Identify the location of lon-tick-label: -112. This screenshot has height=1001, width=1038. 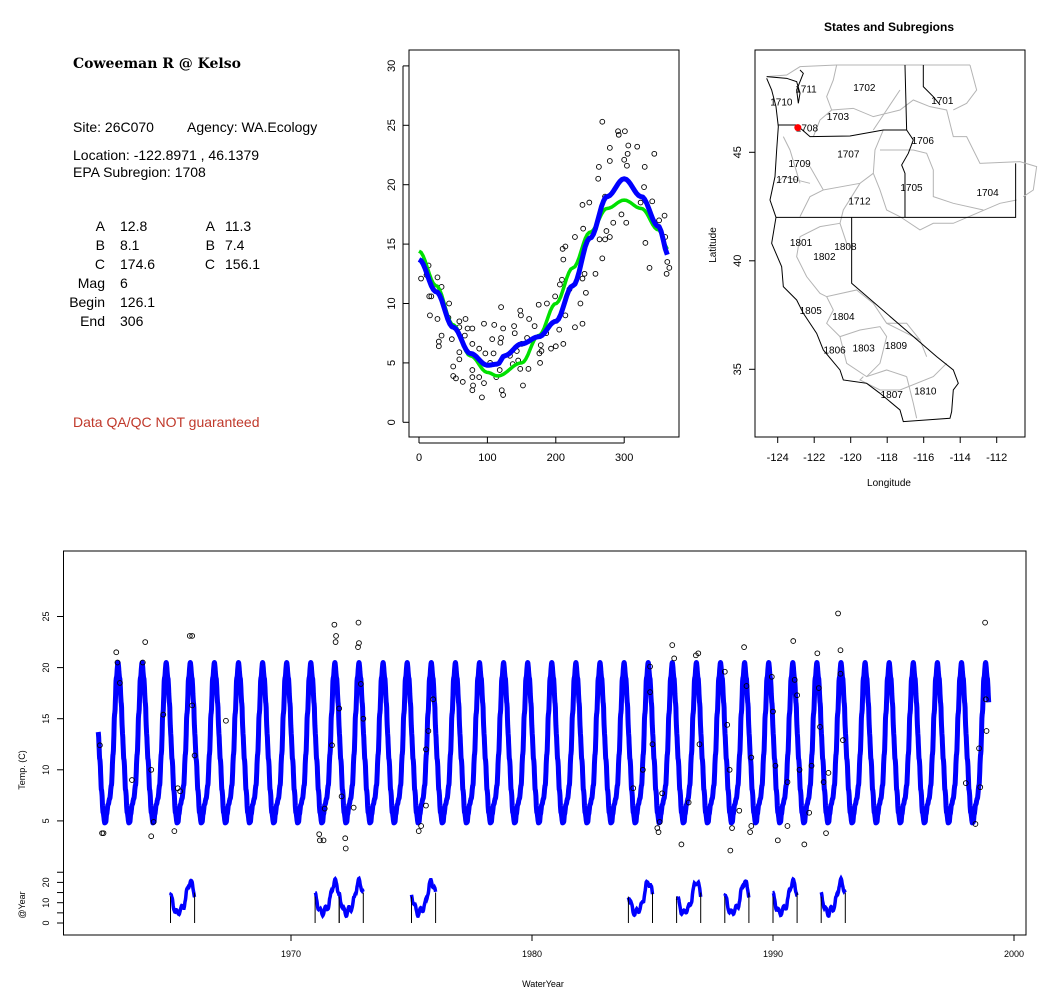
(996, 458).